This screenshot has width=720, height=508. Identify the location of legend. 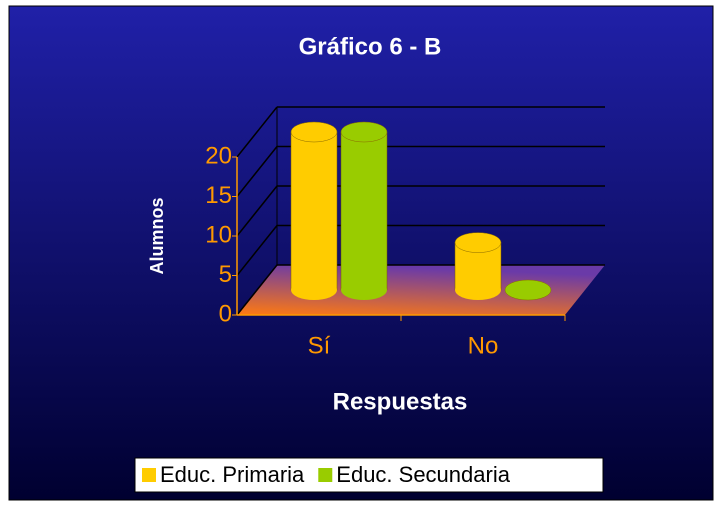
(369, 475).